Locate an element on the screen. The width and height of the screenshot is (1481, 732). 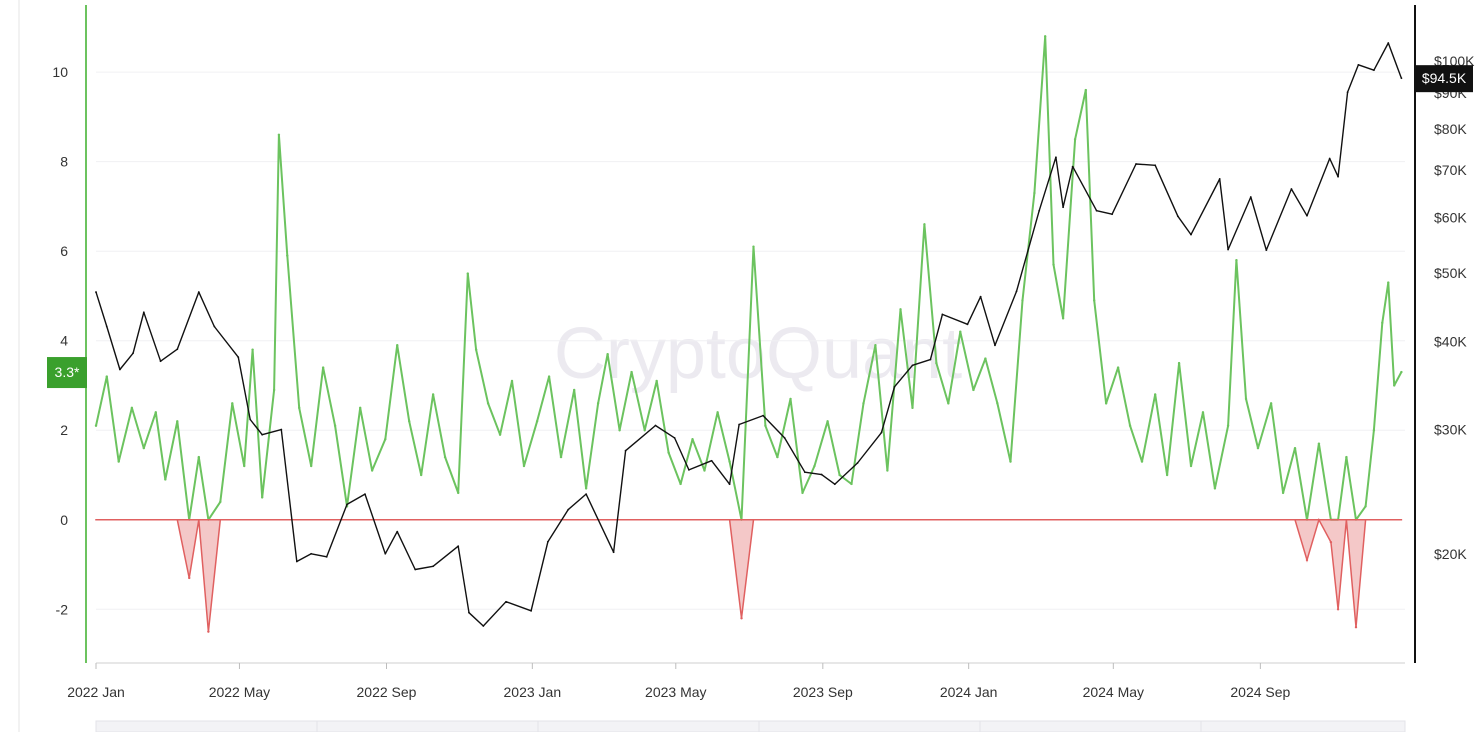
right-tick-label: $50K is located at coordinates (1450, 273).